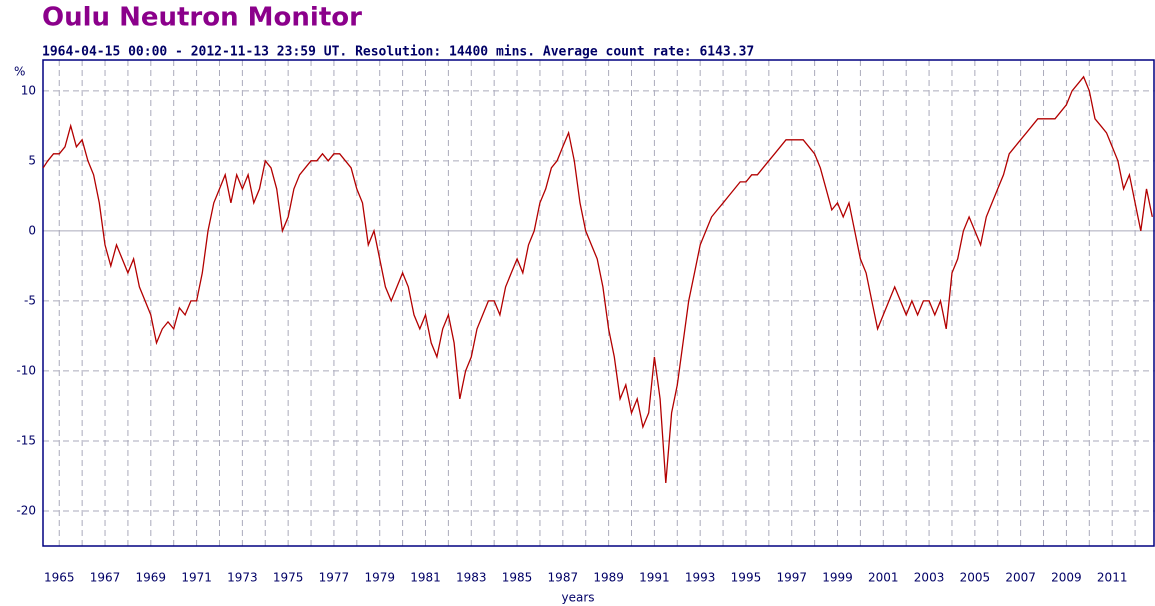  I want to click on x-tick-label: 1965, so click(59, 578).